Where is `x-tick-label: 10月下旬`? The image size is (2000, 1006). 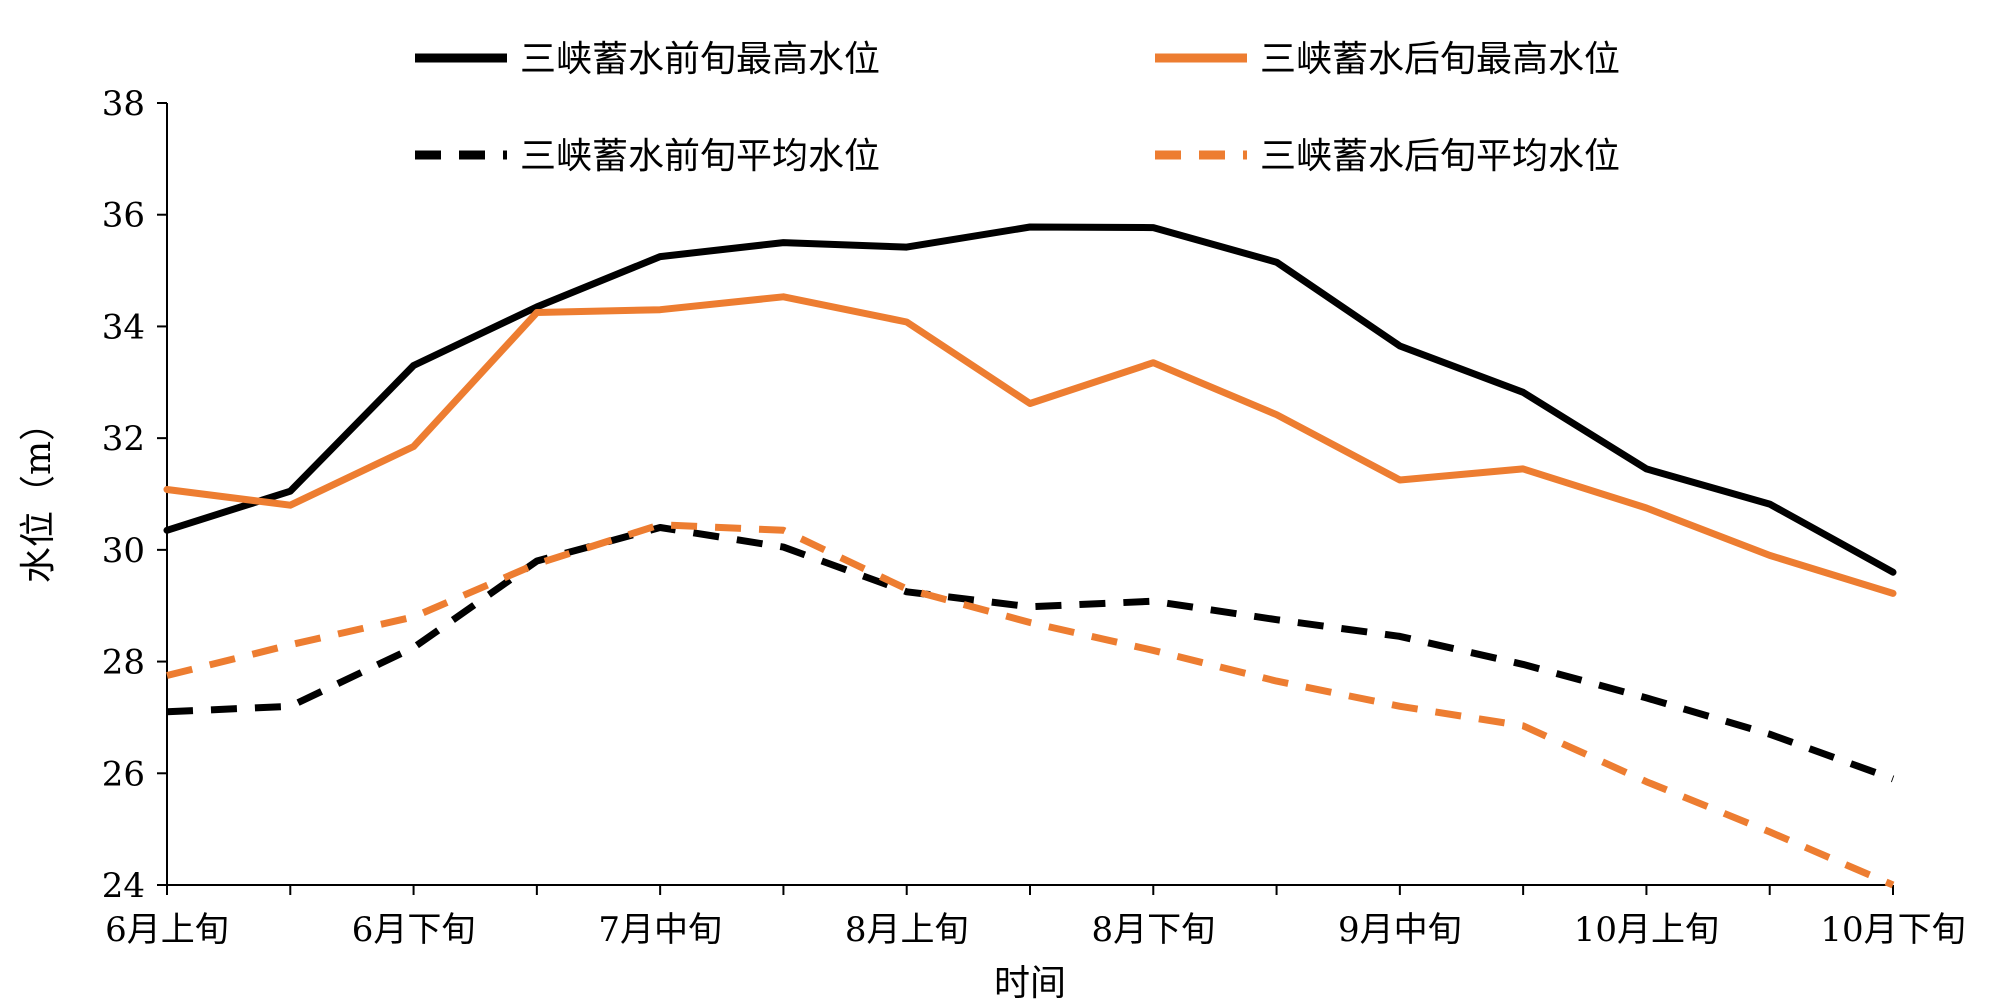 x-tick-label: 10月下旬 is located at coordinates (1892, 930).